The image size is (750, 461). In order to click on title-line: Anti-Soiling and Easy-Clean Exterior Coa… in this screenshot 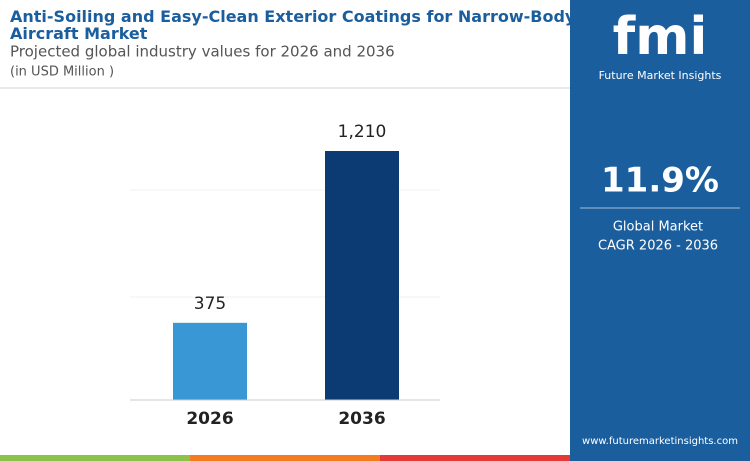, I will do `click(293, 16)`.